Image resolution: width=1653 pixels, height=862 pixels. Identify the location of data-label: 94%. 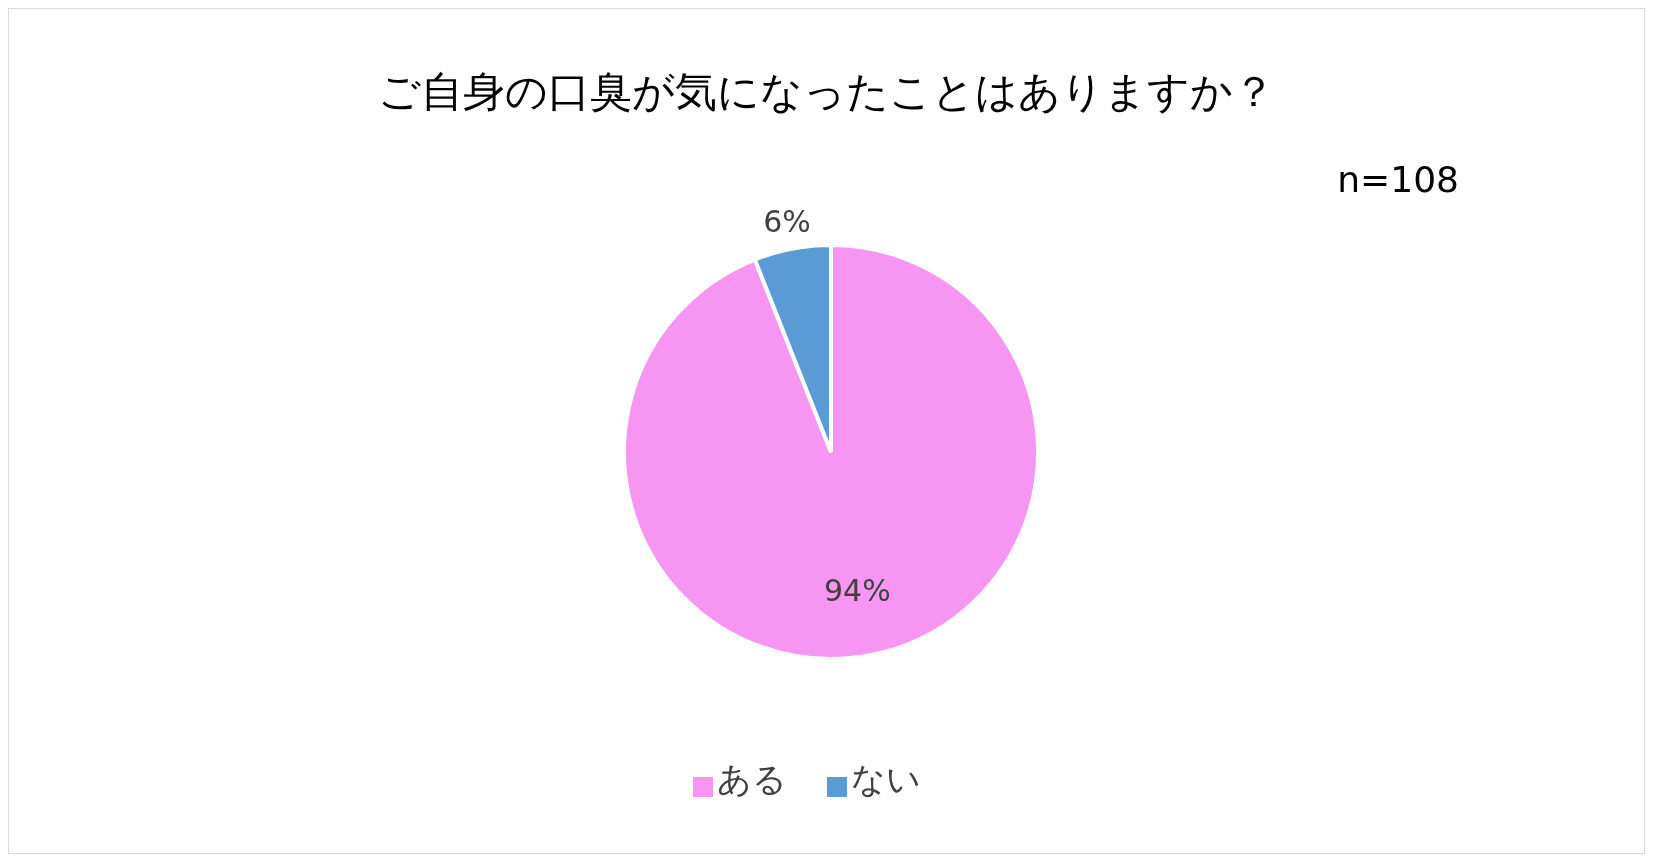
(857, 590).